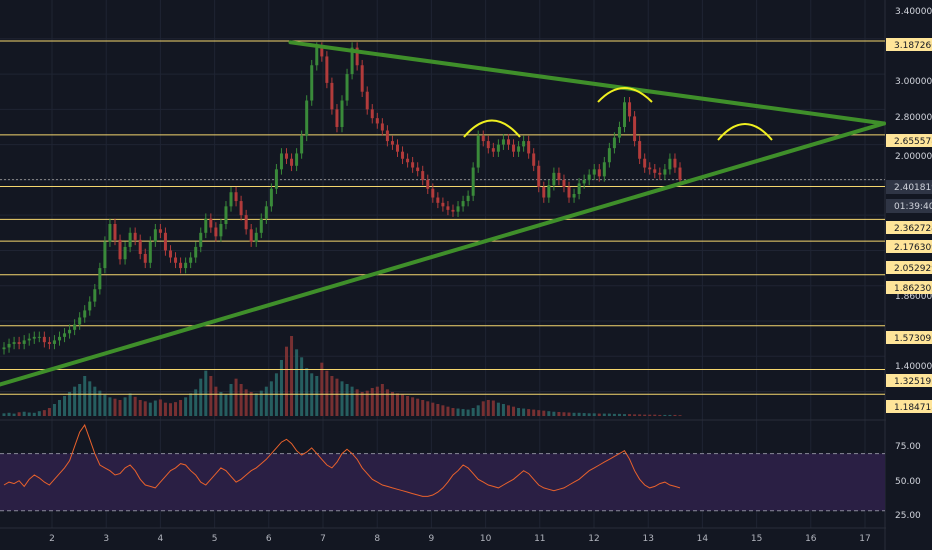 Image resolution: width=932 pixels, height=550 pixels. I want to click on time-tick-label: 13, so click(647, 539).